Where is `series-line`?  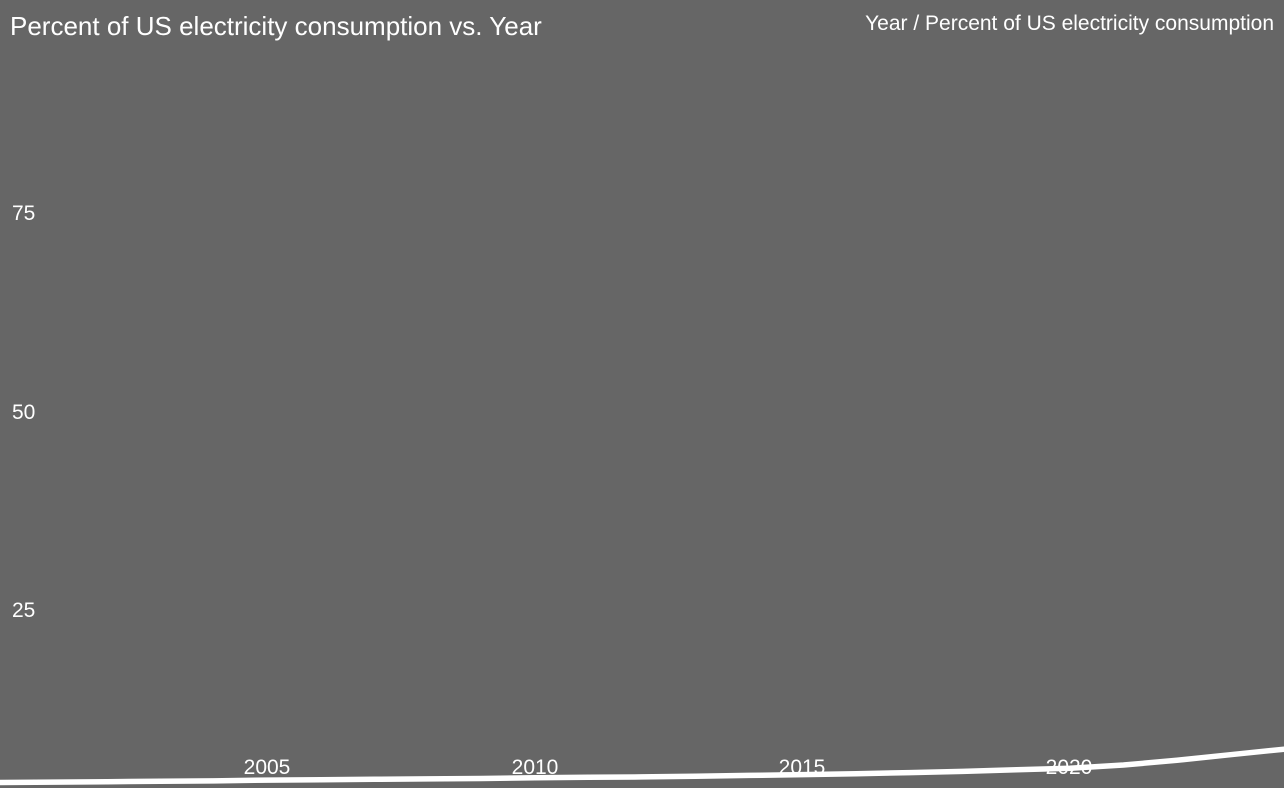 series-line is located at coordinates (642, 766).